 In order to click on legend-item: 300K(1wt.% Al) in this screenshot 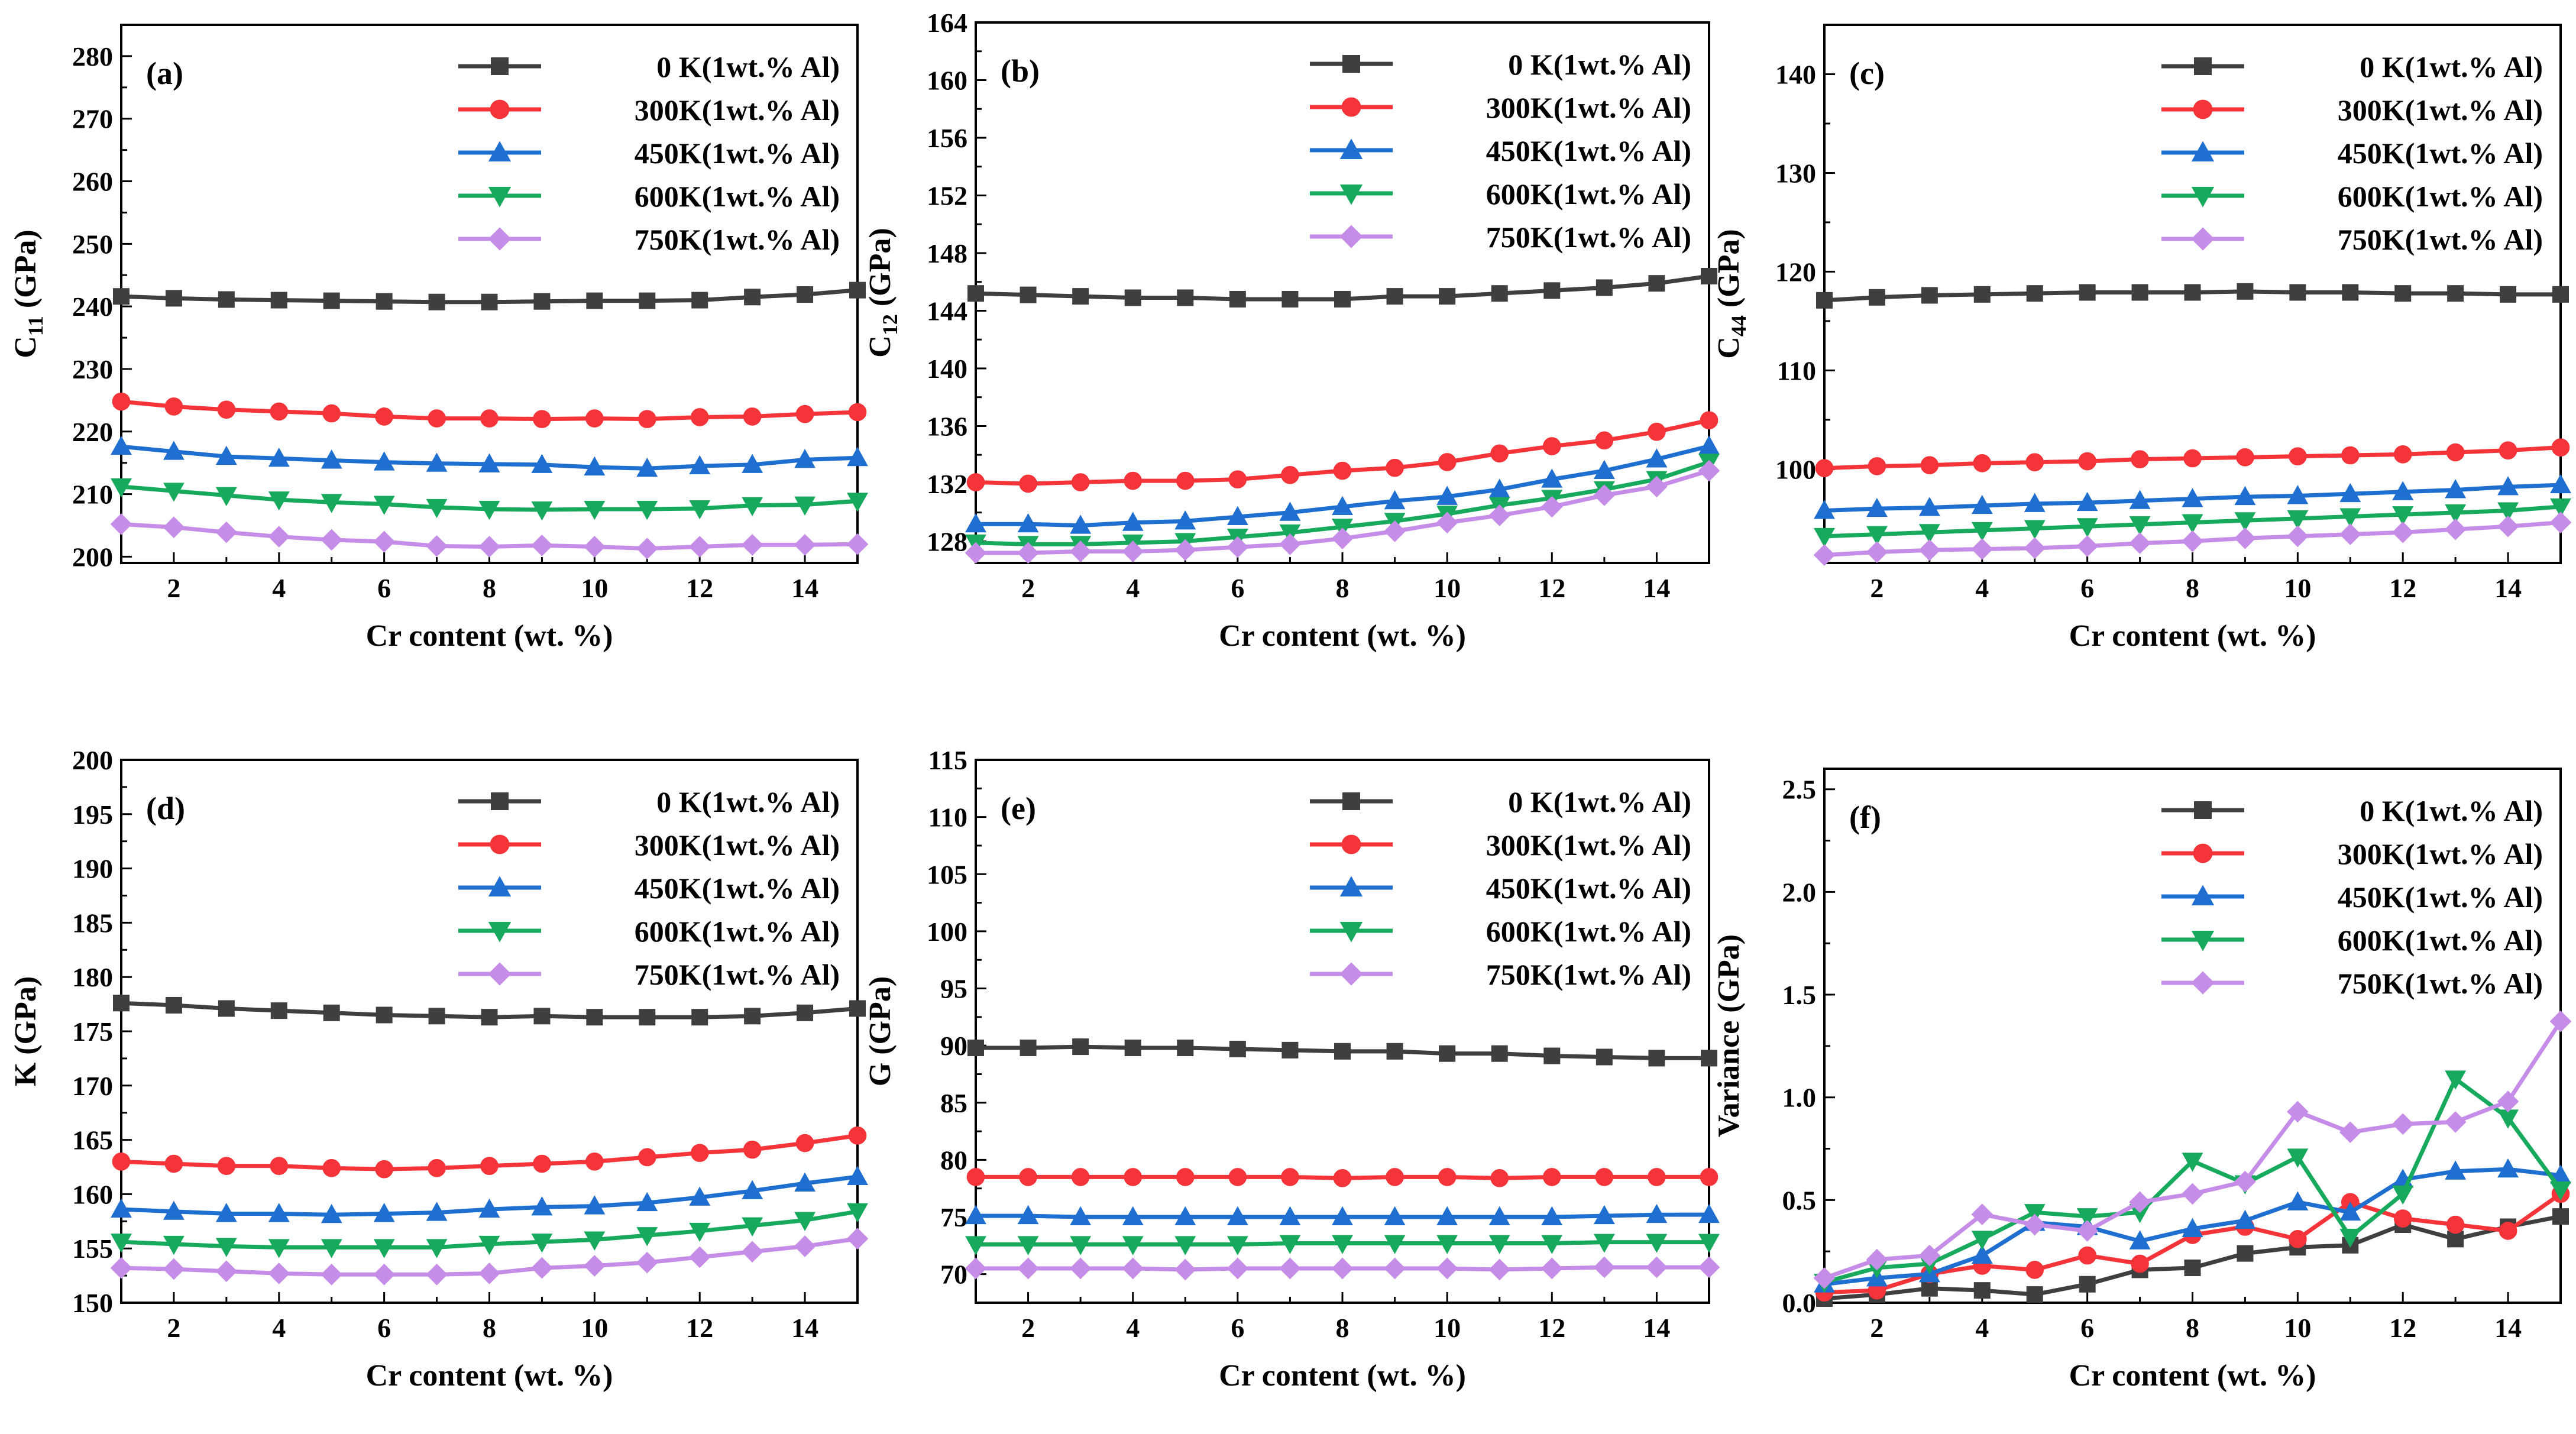, I will do `click(1501, 845)`.